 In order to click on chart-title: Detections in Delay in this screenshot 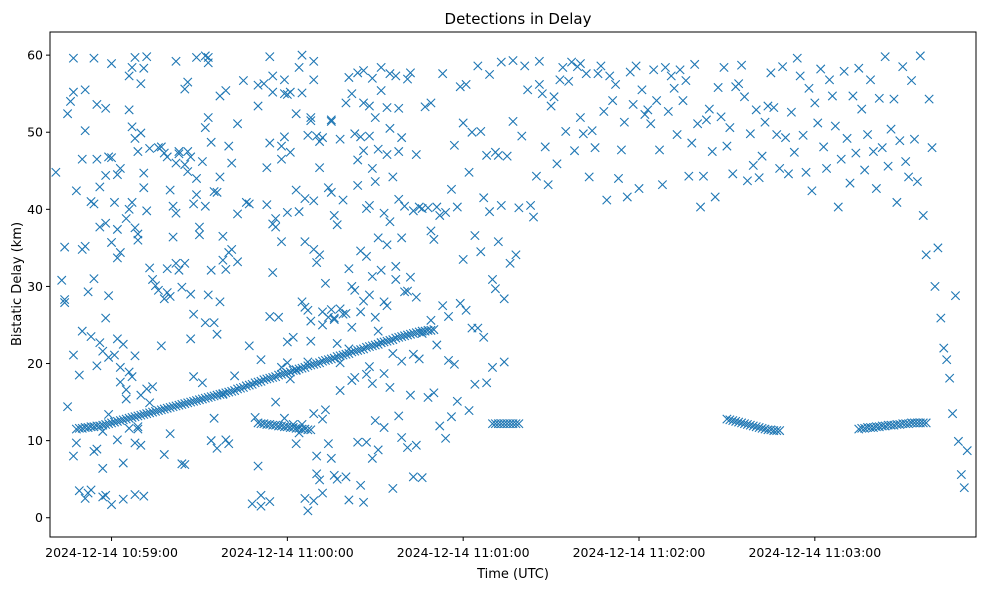, I will do `click(518, 19)`.